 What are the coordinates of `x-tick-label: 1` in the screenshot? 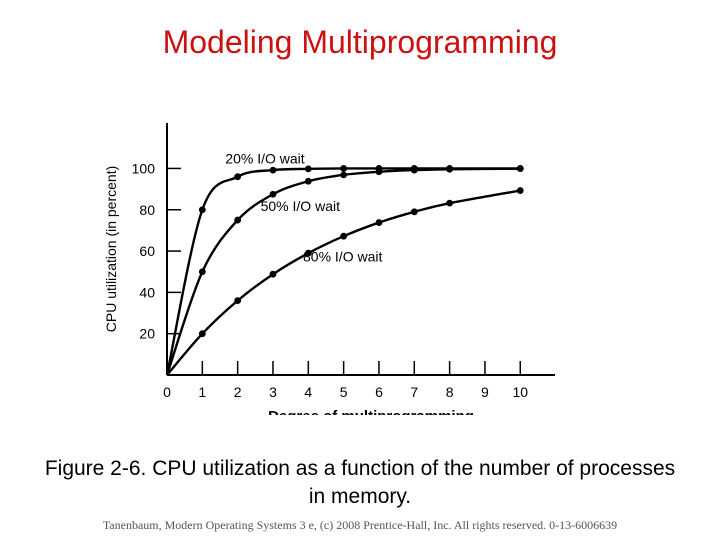 It's located at (202, 392).